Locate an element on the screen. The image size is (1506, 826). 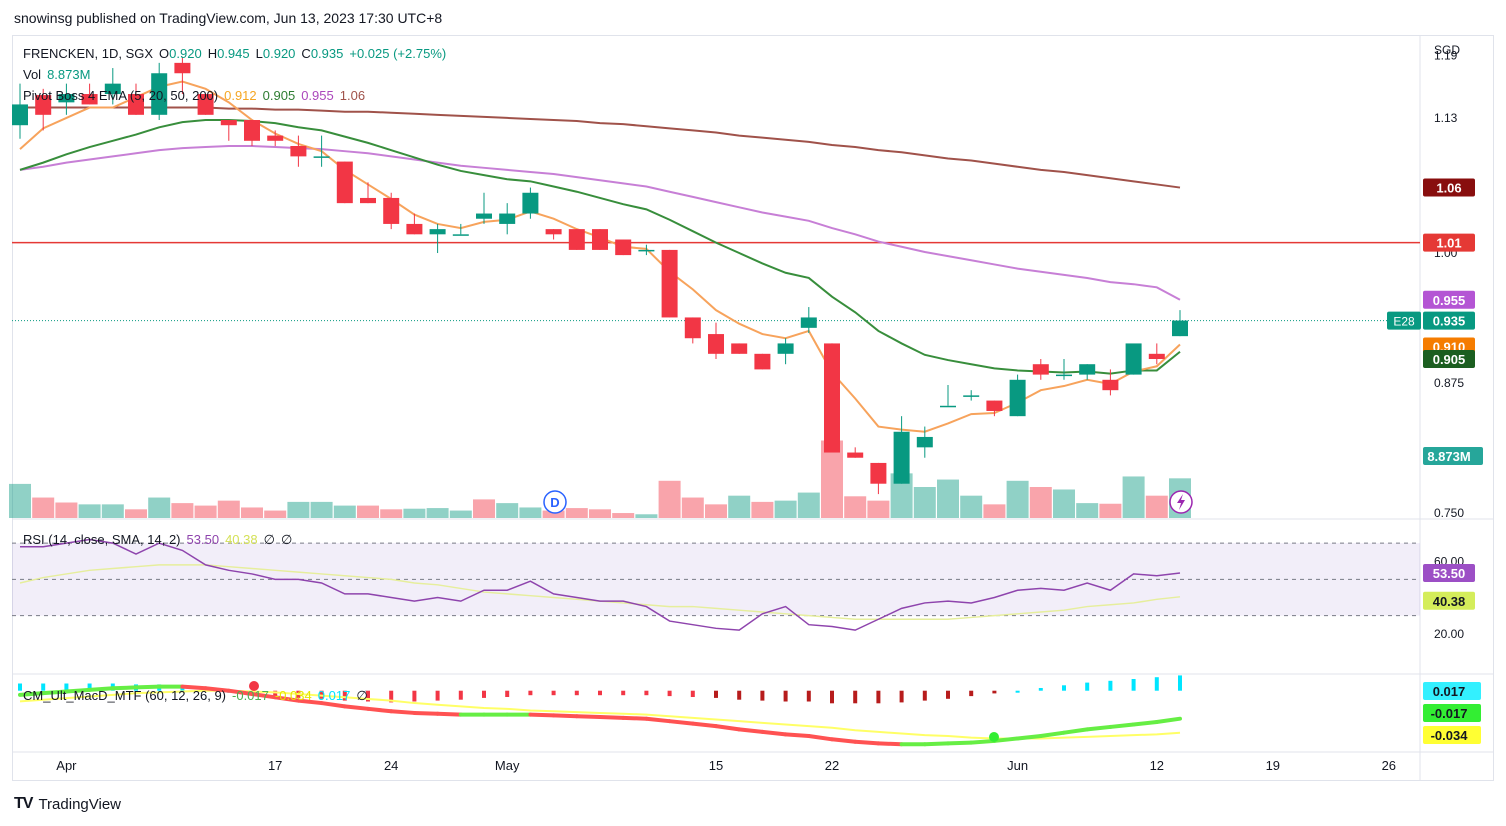
rsi-line is located at coordinates (600, 584).